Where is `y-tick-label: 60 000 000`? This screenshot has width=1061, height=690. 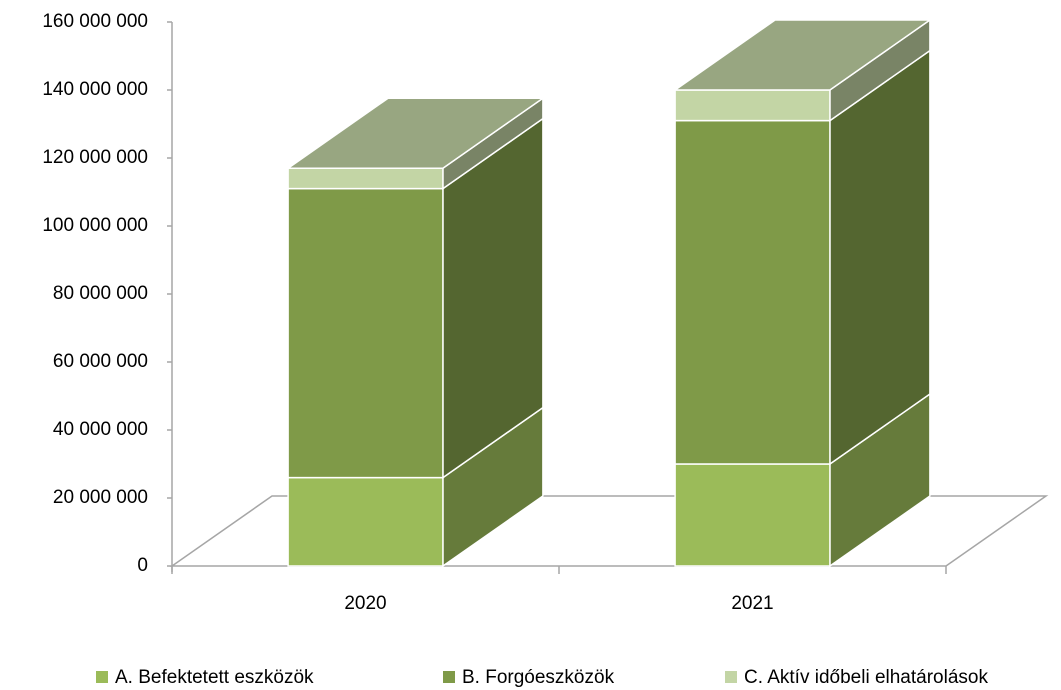 y-tick-label: 60 000 000 is located at coordinates (100, 361).